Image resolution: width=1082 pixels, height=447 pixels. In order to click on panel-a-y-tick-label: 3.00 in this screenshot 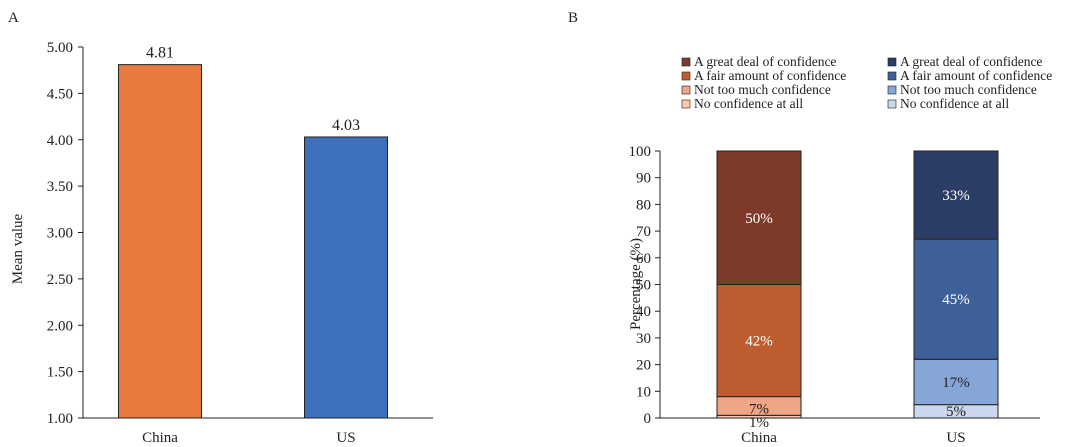, I will do `click(60, 234)`.